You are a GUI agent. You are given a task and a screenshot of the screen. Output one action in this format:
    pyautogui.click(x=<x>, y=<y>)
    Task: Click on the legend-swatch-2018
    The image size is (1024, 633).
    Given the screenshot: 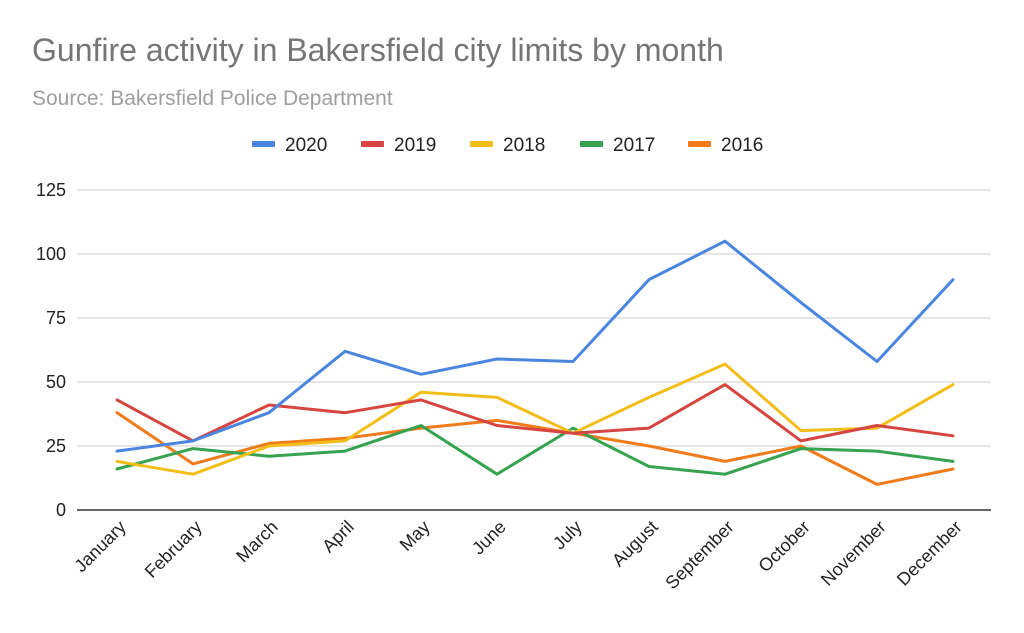 What is the action you would take?
    pyautogui.click(x=481, y=144)
    